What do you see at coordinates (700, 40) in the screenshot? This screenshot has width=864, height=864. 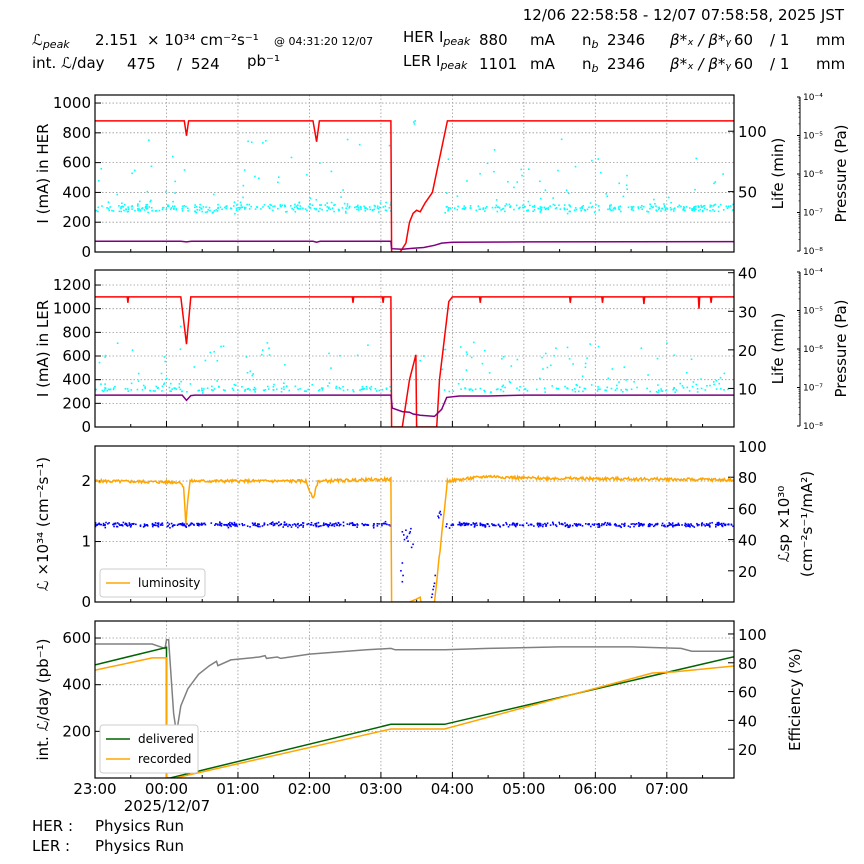 I see `her-beta-label: β*ₓ / β*ᵧ` at bounding box center [700, 40].